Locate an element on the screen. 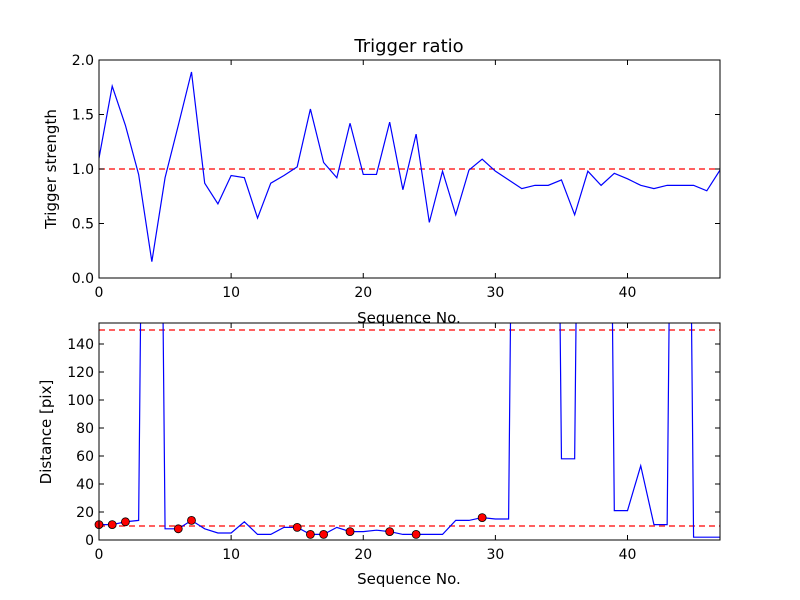 This screenshot has height=600, width=800. y-tick-label: 2.0 is located at coordinates (83, 61).